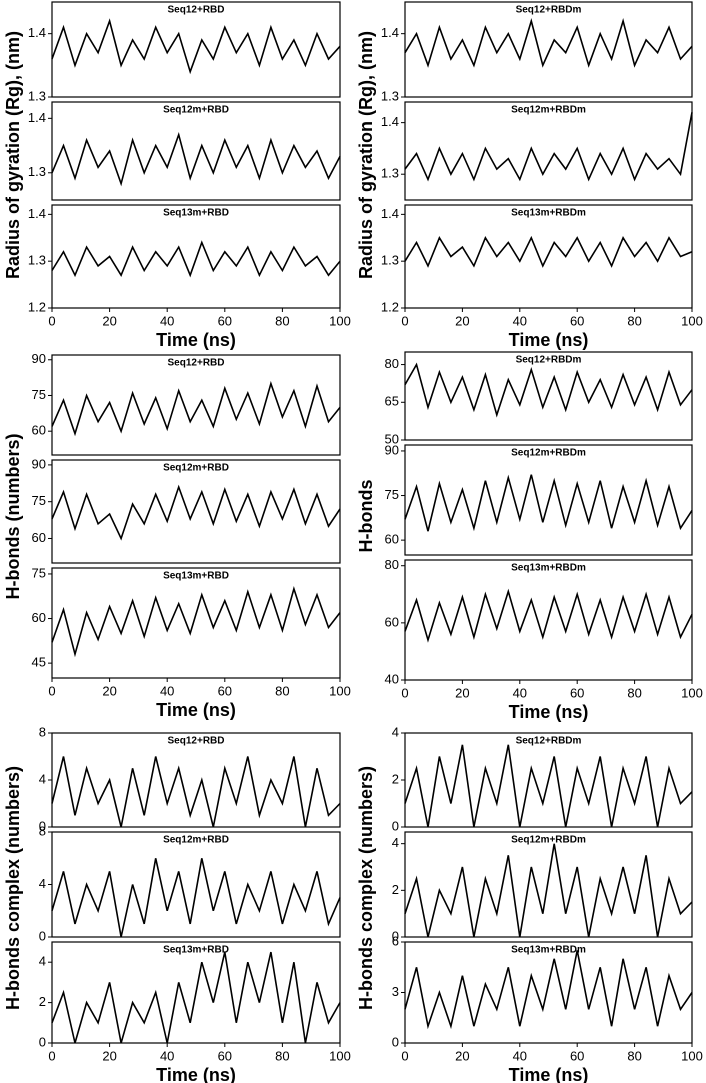 This screenshot has height=1083, width=706. What do you see at coordinates (196, 213) in the screenshot?
I see `panel-title: Seq13m+RBD` at bounding box center [196, 213].